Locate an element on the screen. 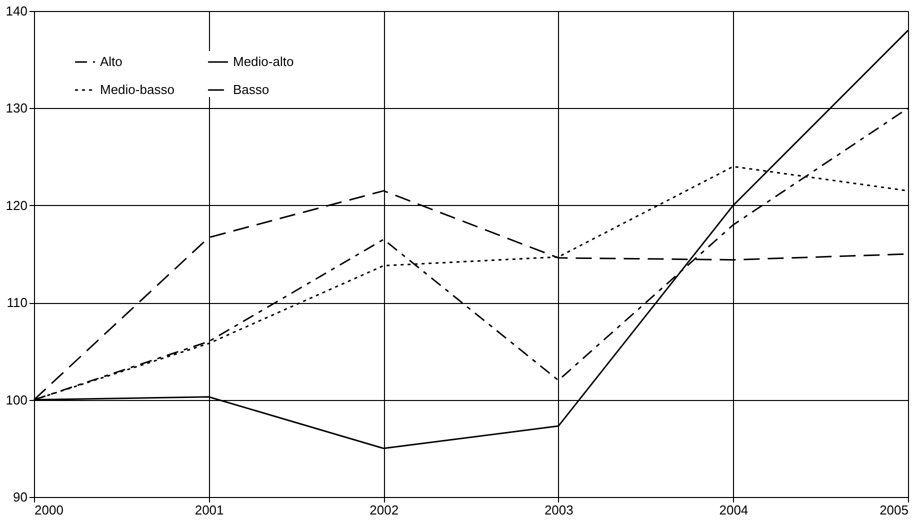  legend-label: Alto is located at coordinates (111, 61).